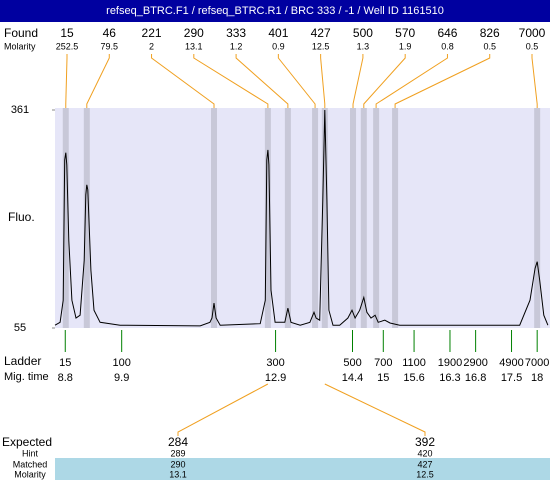 The image size is (550, 480). I want to click on found-molarity: 12.5, so click(321, 46).